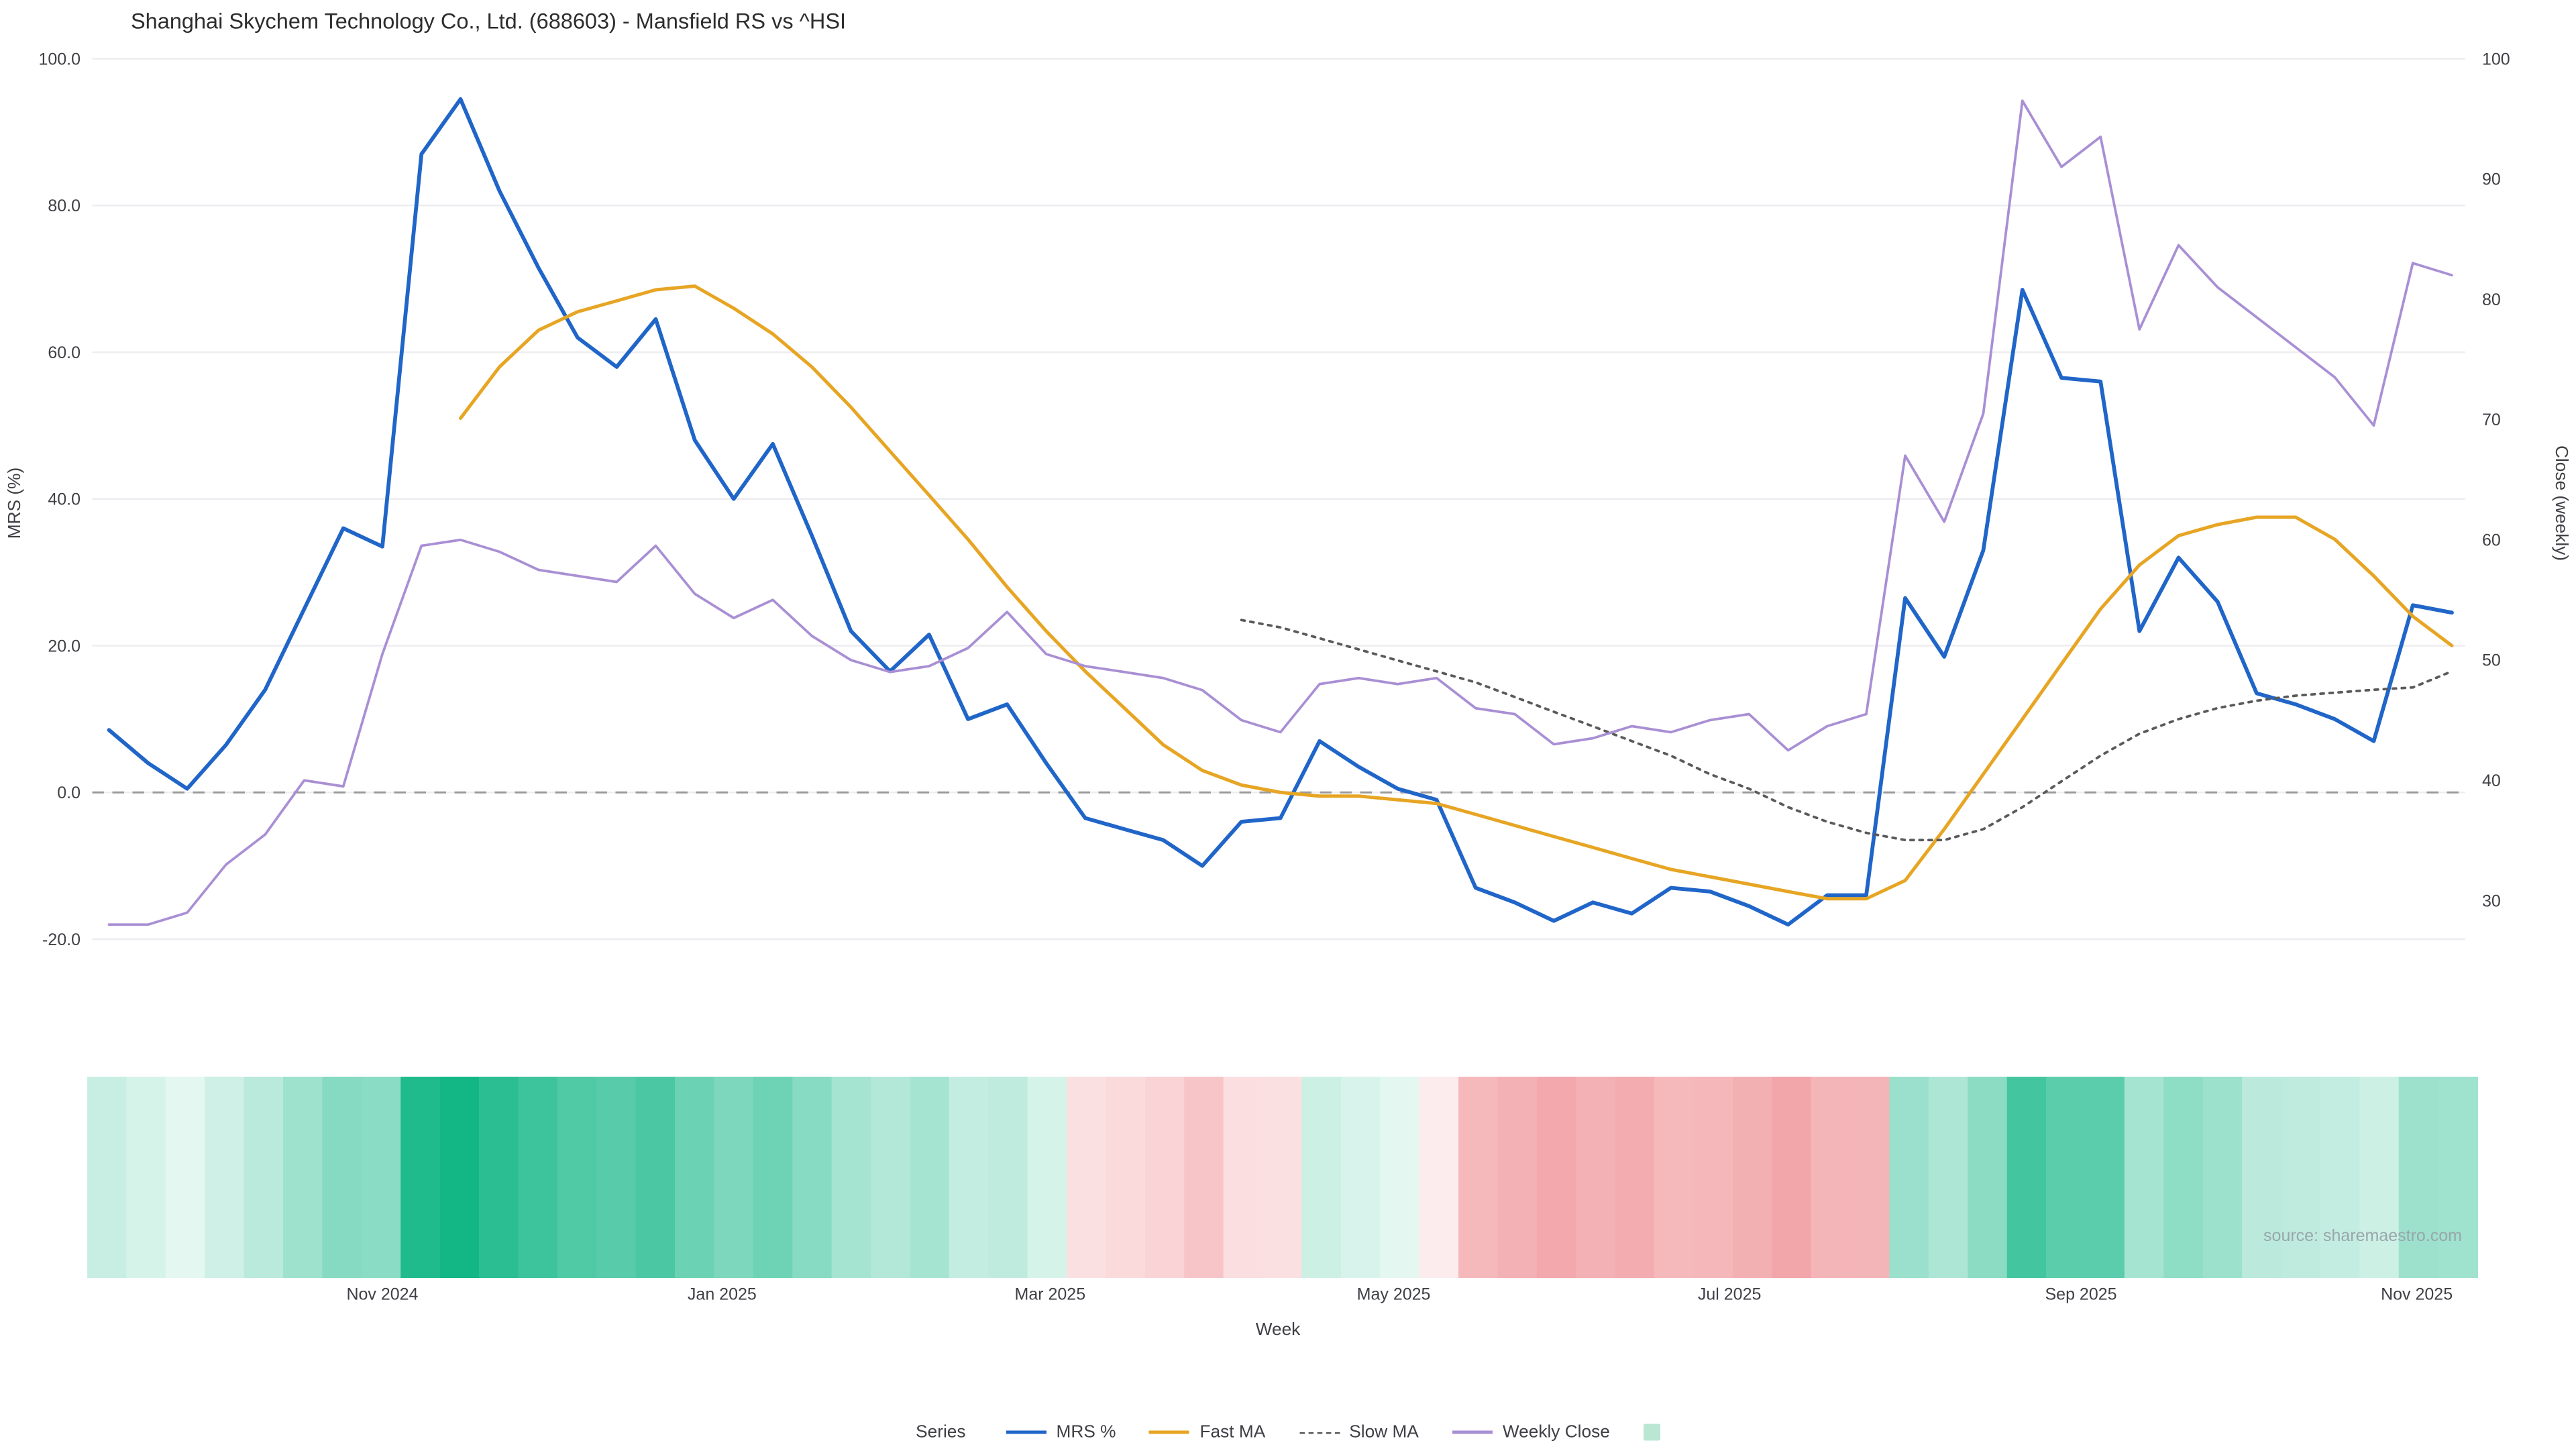 This screenshot has width=2576, height=1449. I want to click on y-axis-right-tick-label: 90, so click(2491, 179).